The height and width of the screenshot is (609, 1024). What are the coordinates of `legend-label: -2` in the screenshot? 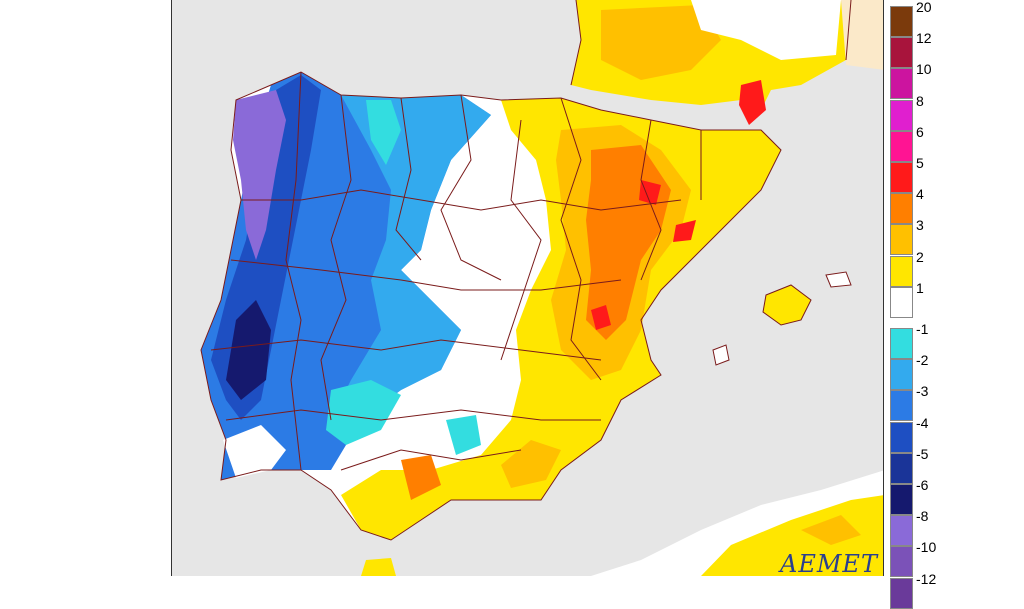 It's located at (922, 360).